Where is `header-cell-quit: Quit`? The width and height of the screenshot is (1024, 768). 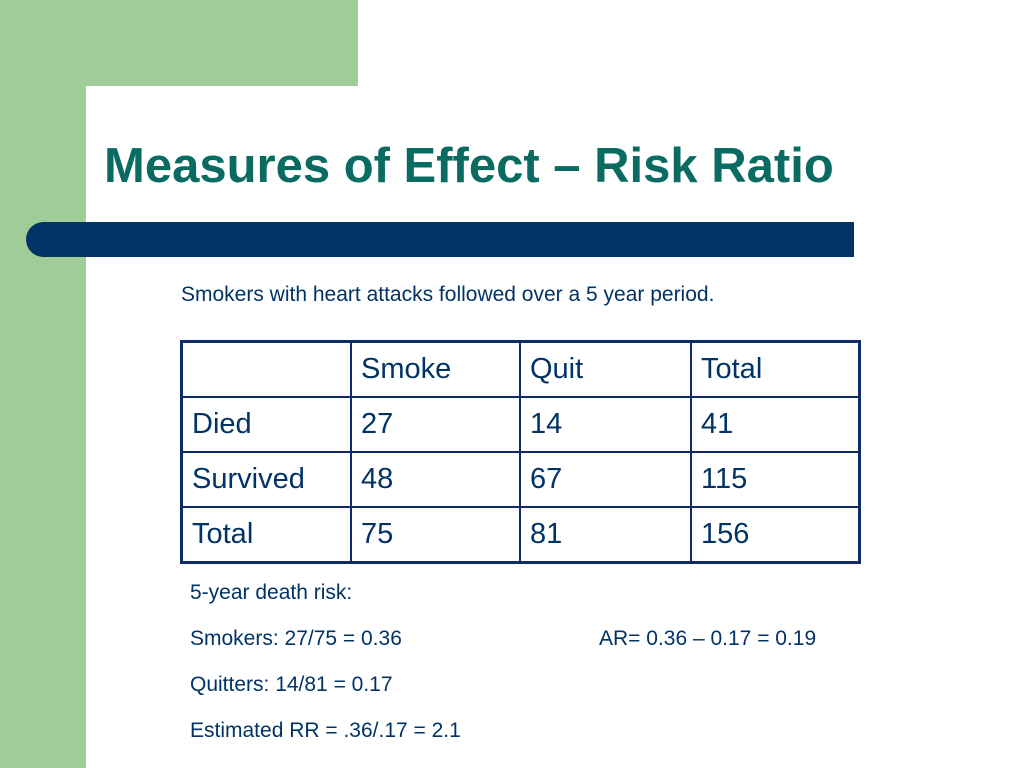 header-cell-quit: Quit is located at coordinates (605, 369).